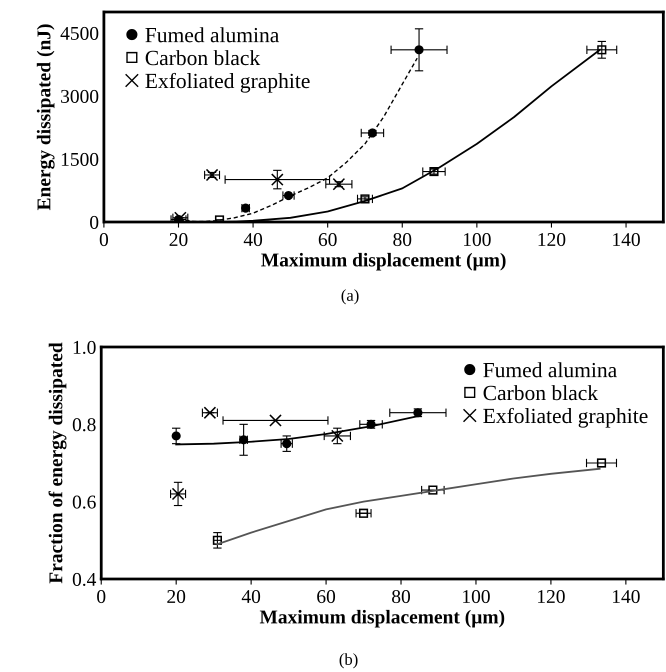 Image resolution: width=666 pixels, height=672 pixels. What do you see at coordinates (84, 502) in the screenshot?
I see `y-tick-label: 0.6` at bounding box center [84, 502].